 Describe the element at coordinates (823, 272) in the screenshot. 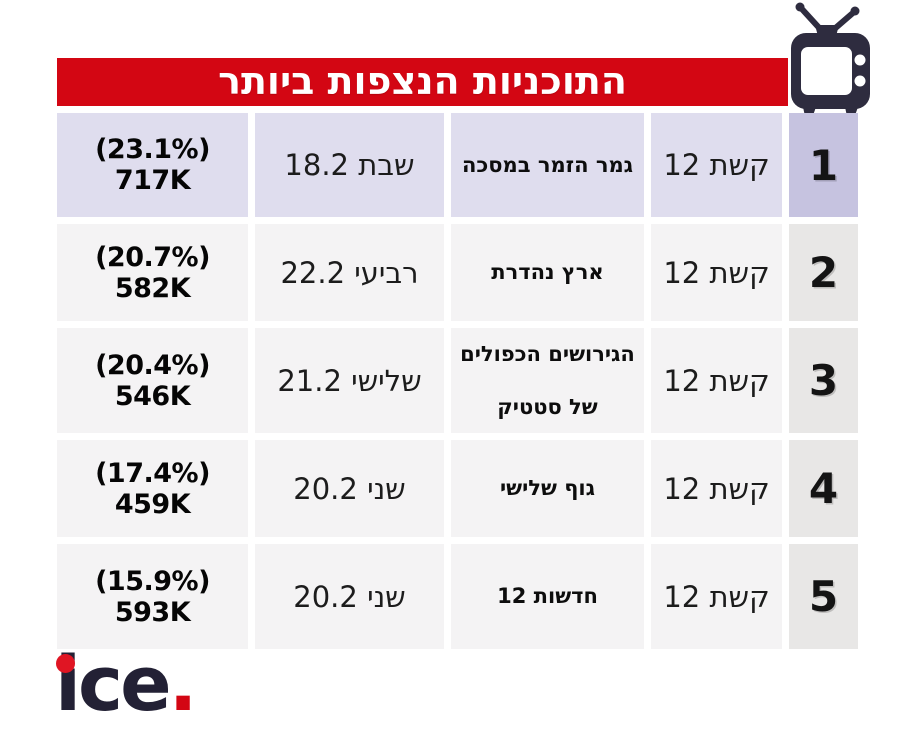

I see `rank-cell: 2` at that location.